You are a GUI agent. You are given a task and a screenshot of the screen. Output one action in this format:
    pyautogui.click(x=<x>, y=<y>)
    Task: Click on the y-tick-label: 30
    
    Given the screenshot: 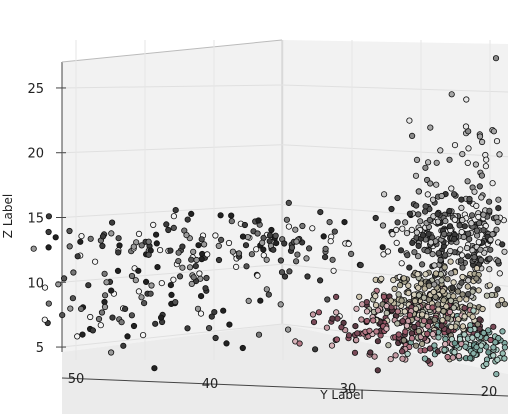 What is the action you would take?
    pyautogui.click(x=348, y=389)
    